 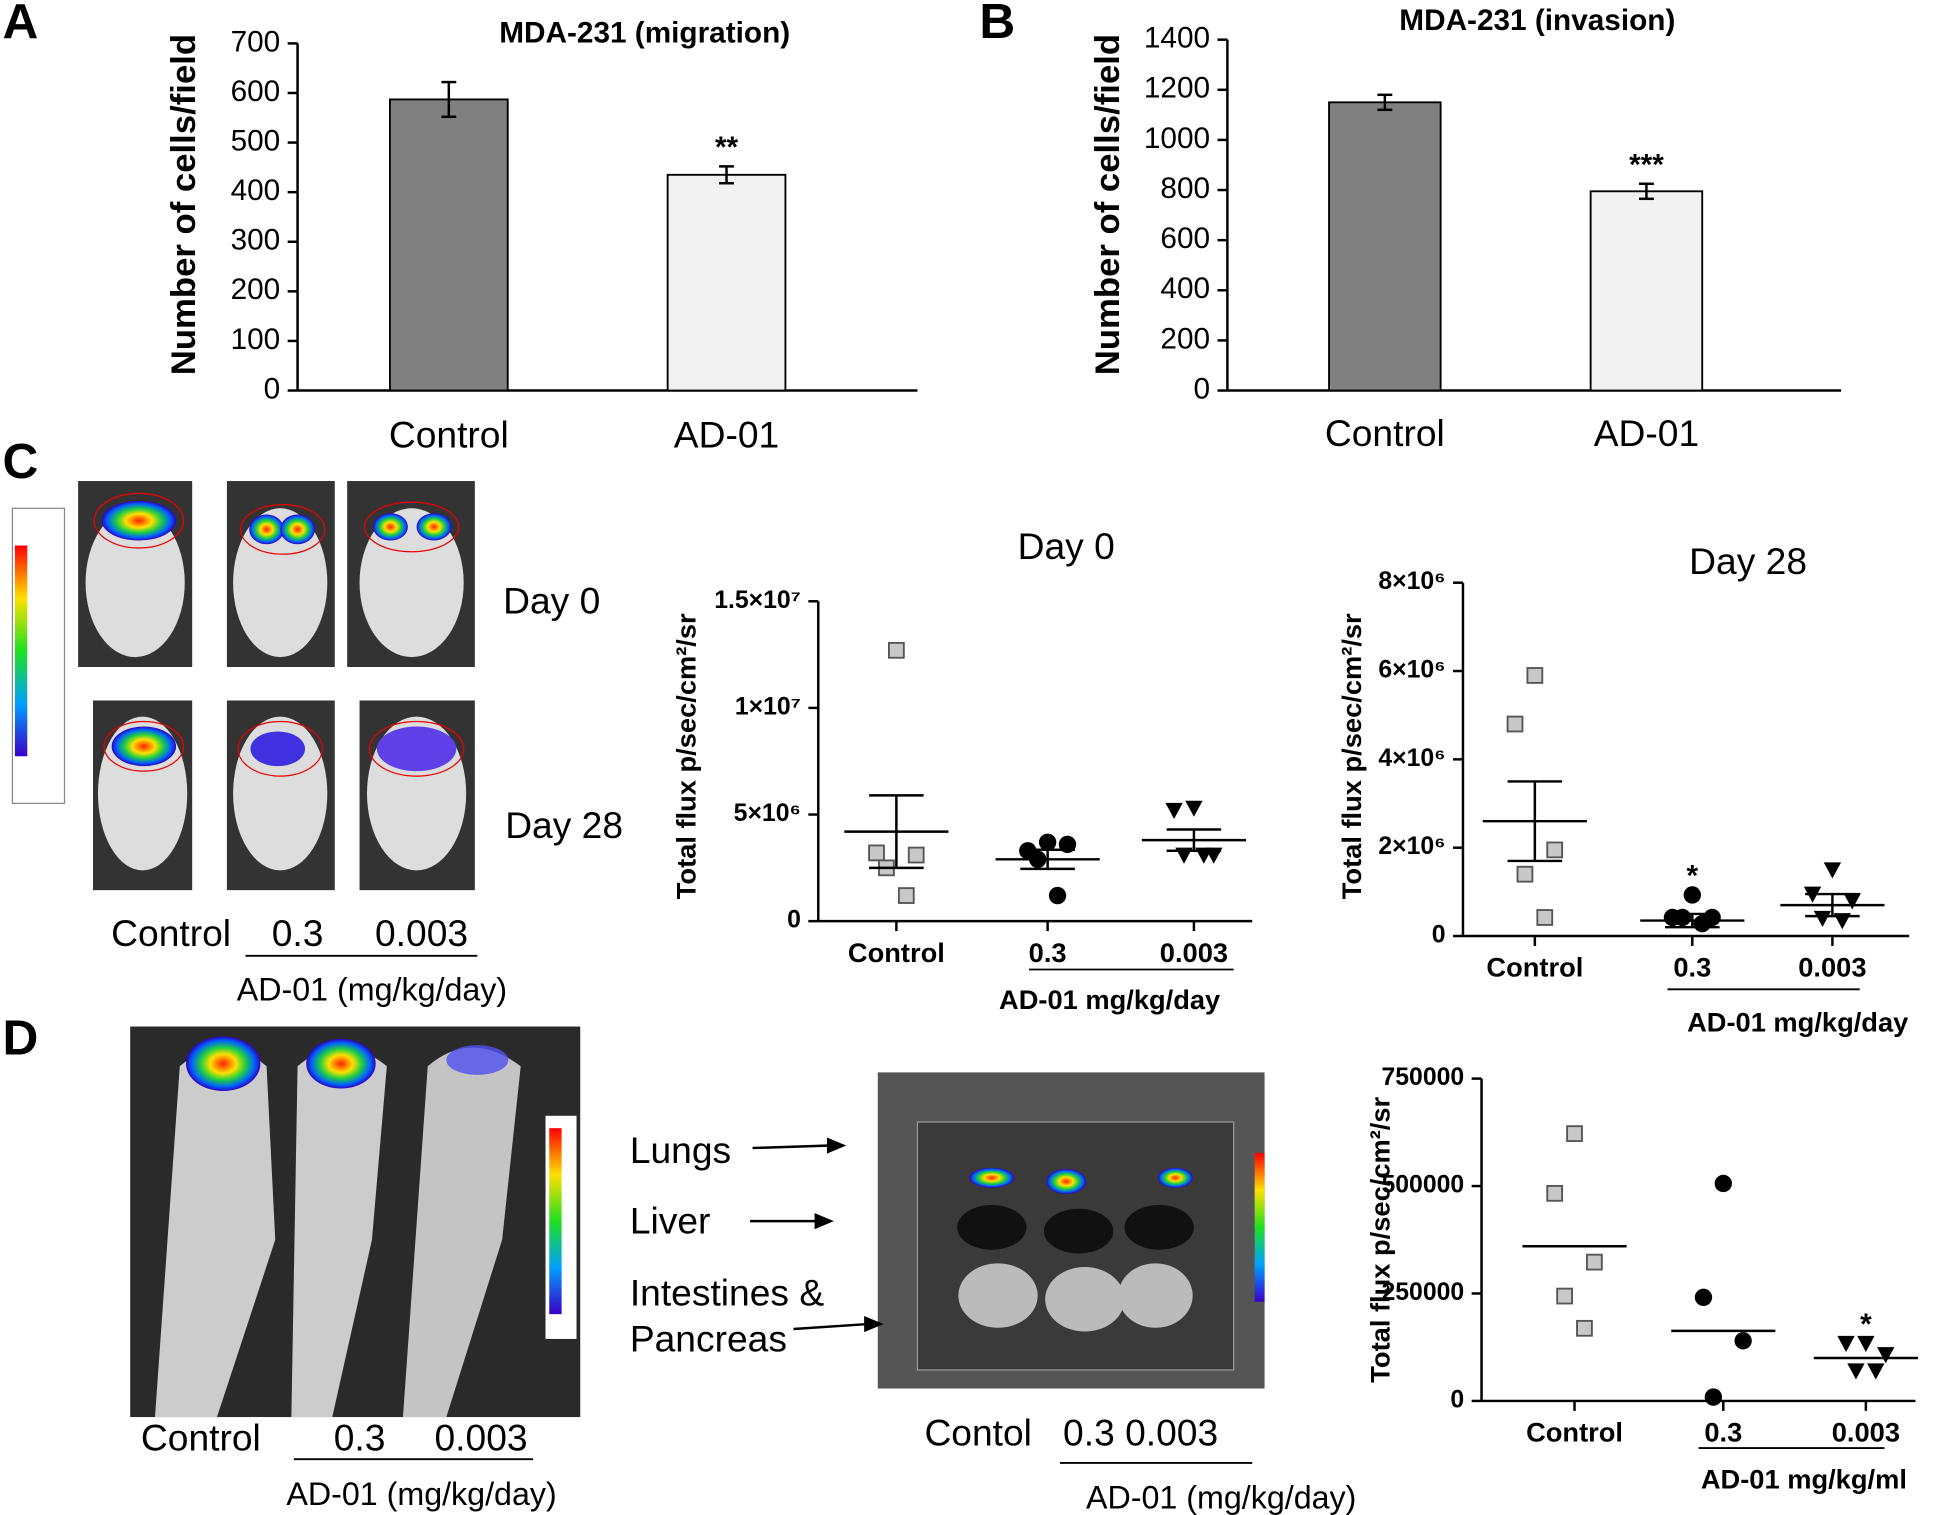 What do you see at coordinates (1071, 1230) in the screenshot?
I see `organ-image` at bounding box center [1071, 1230].